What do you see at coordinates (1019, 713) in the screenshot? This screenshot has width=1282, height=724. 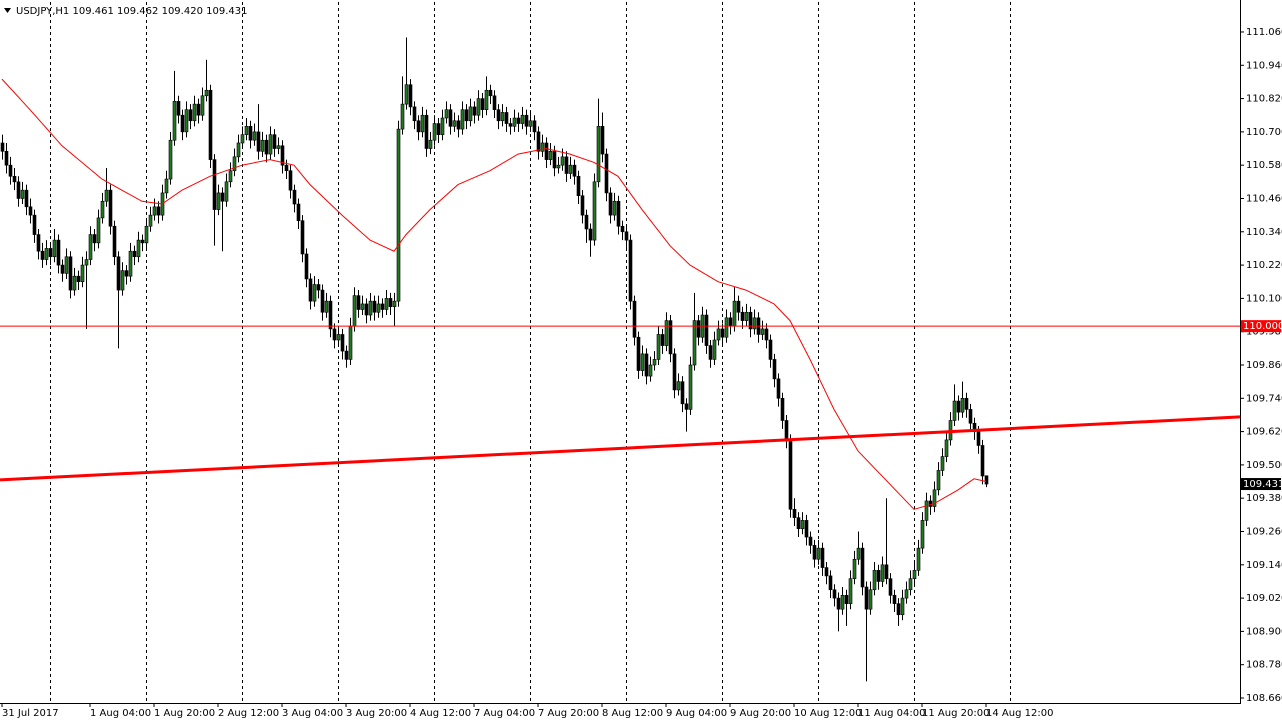 I see `x-tick-label: 14 Aug 12:00` at bounding box center [1019, 713].